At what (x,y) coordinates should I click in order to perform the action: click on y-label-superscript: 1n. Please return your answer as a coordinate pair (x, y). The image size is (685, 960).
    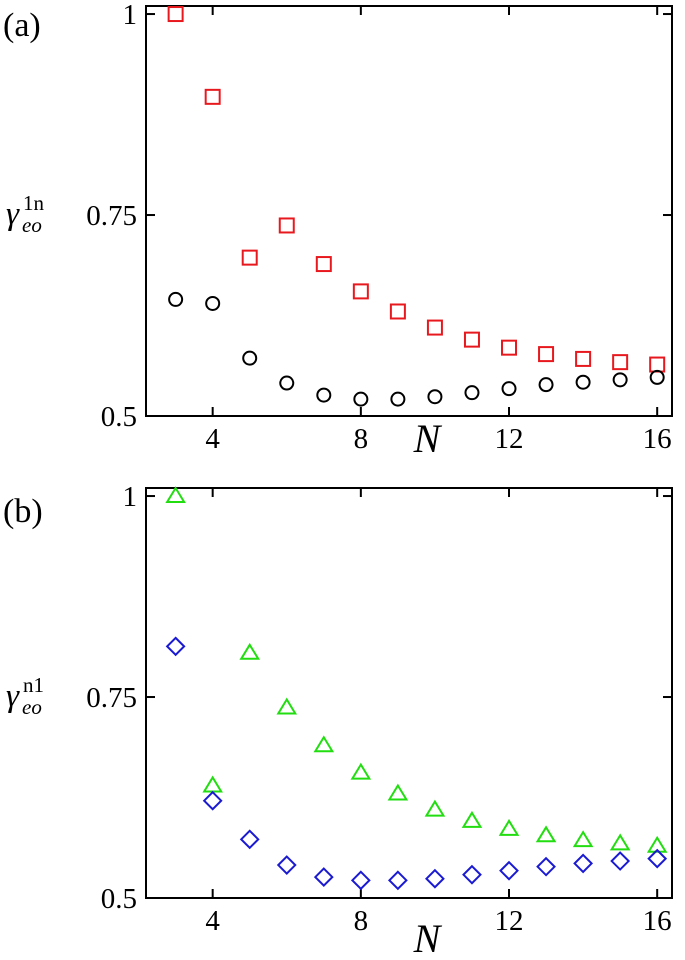
    Looking at the image, I should click on (34, 203).